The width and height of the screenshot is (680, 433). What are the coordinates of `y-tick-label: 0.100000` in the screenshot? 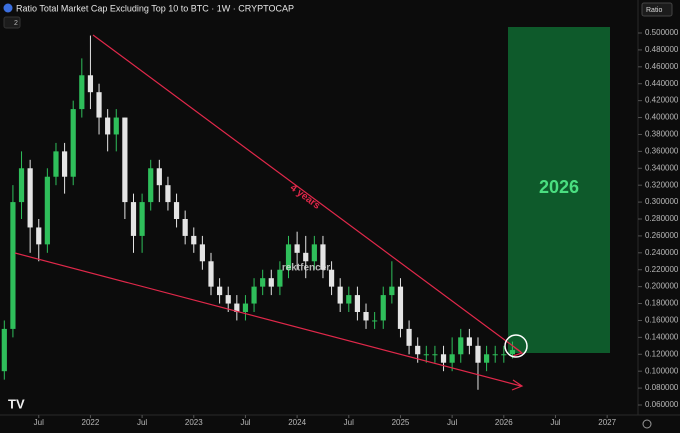 It's located at (662, 370).